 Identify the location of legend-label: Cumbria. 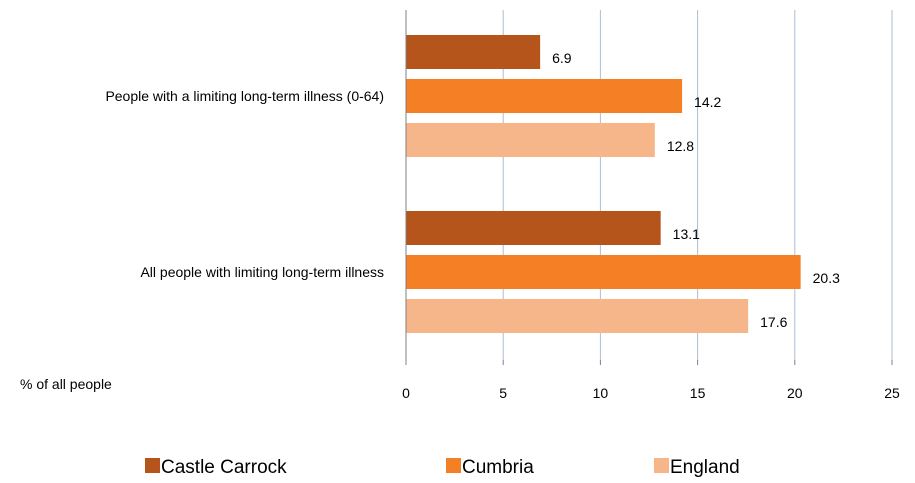
(498, 467).